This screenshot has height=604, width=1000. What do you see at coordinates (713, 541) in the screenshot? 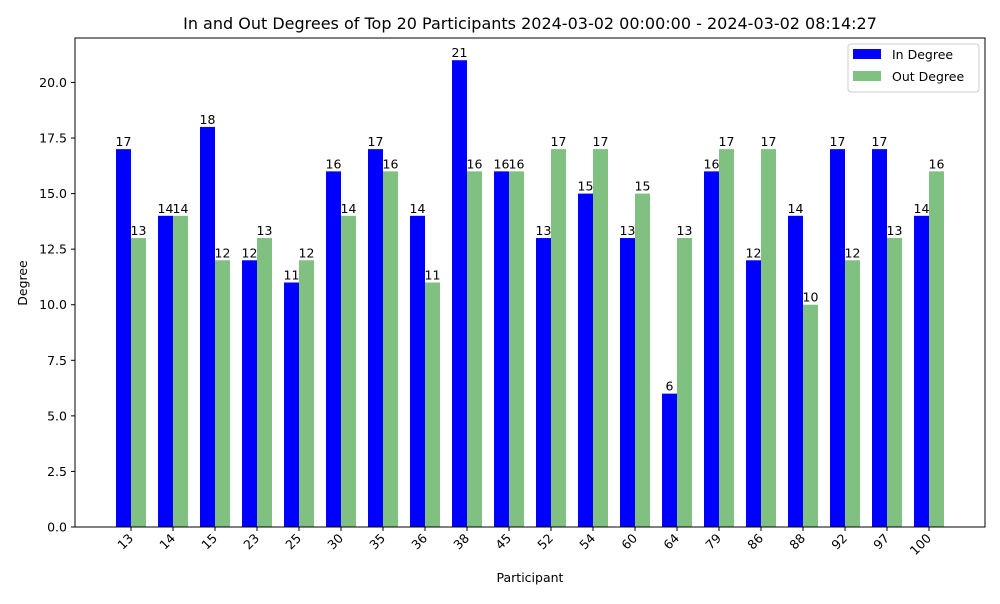
I see `x-tick-label: 79` at bounding box center [713, 541].